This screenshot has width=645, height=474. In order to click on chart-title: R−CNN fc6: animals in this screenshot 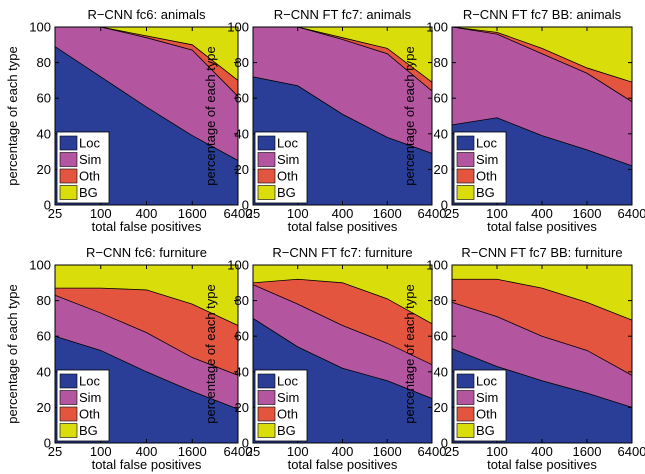, I will do `click(146, 14)`.